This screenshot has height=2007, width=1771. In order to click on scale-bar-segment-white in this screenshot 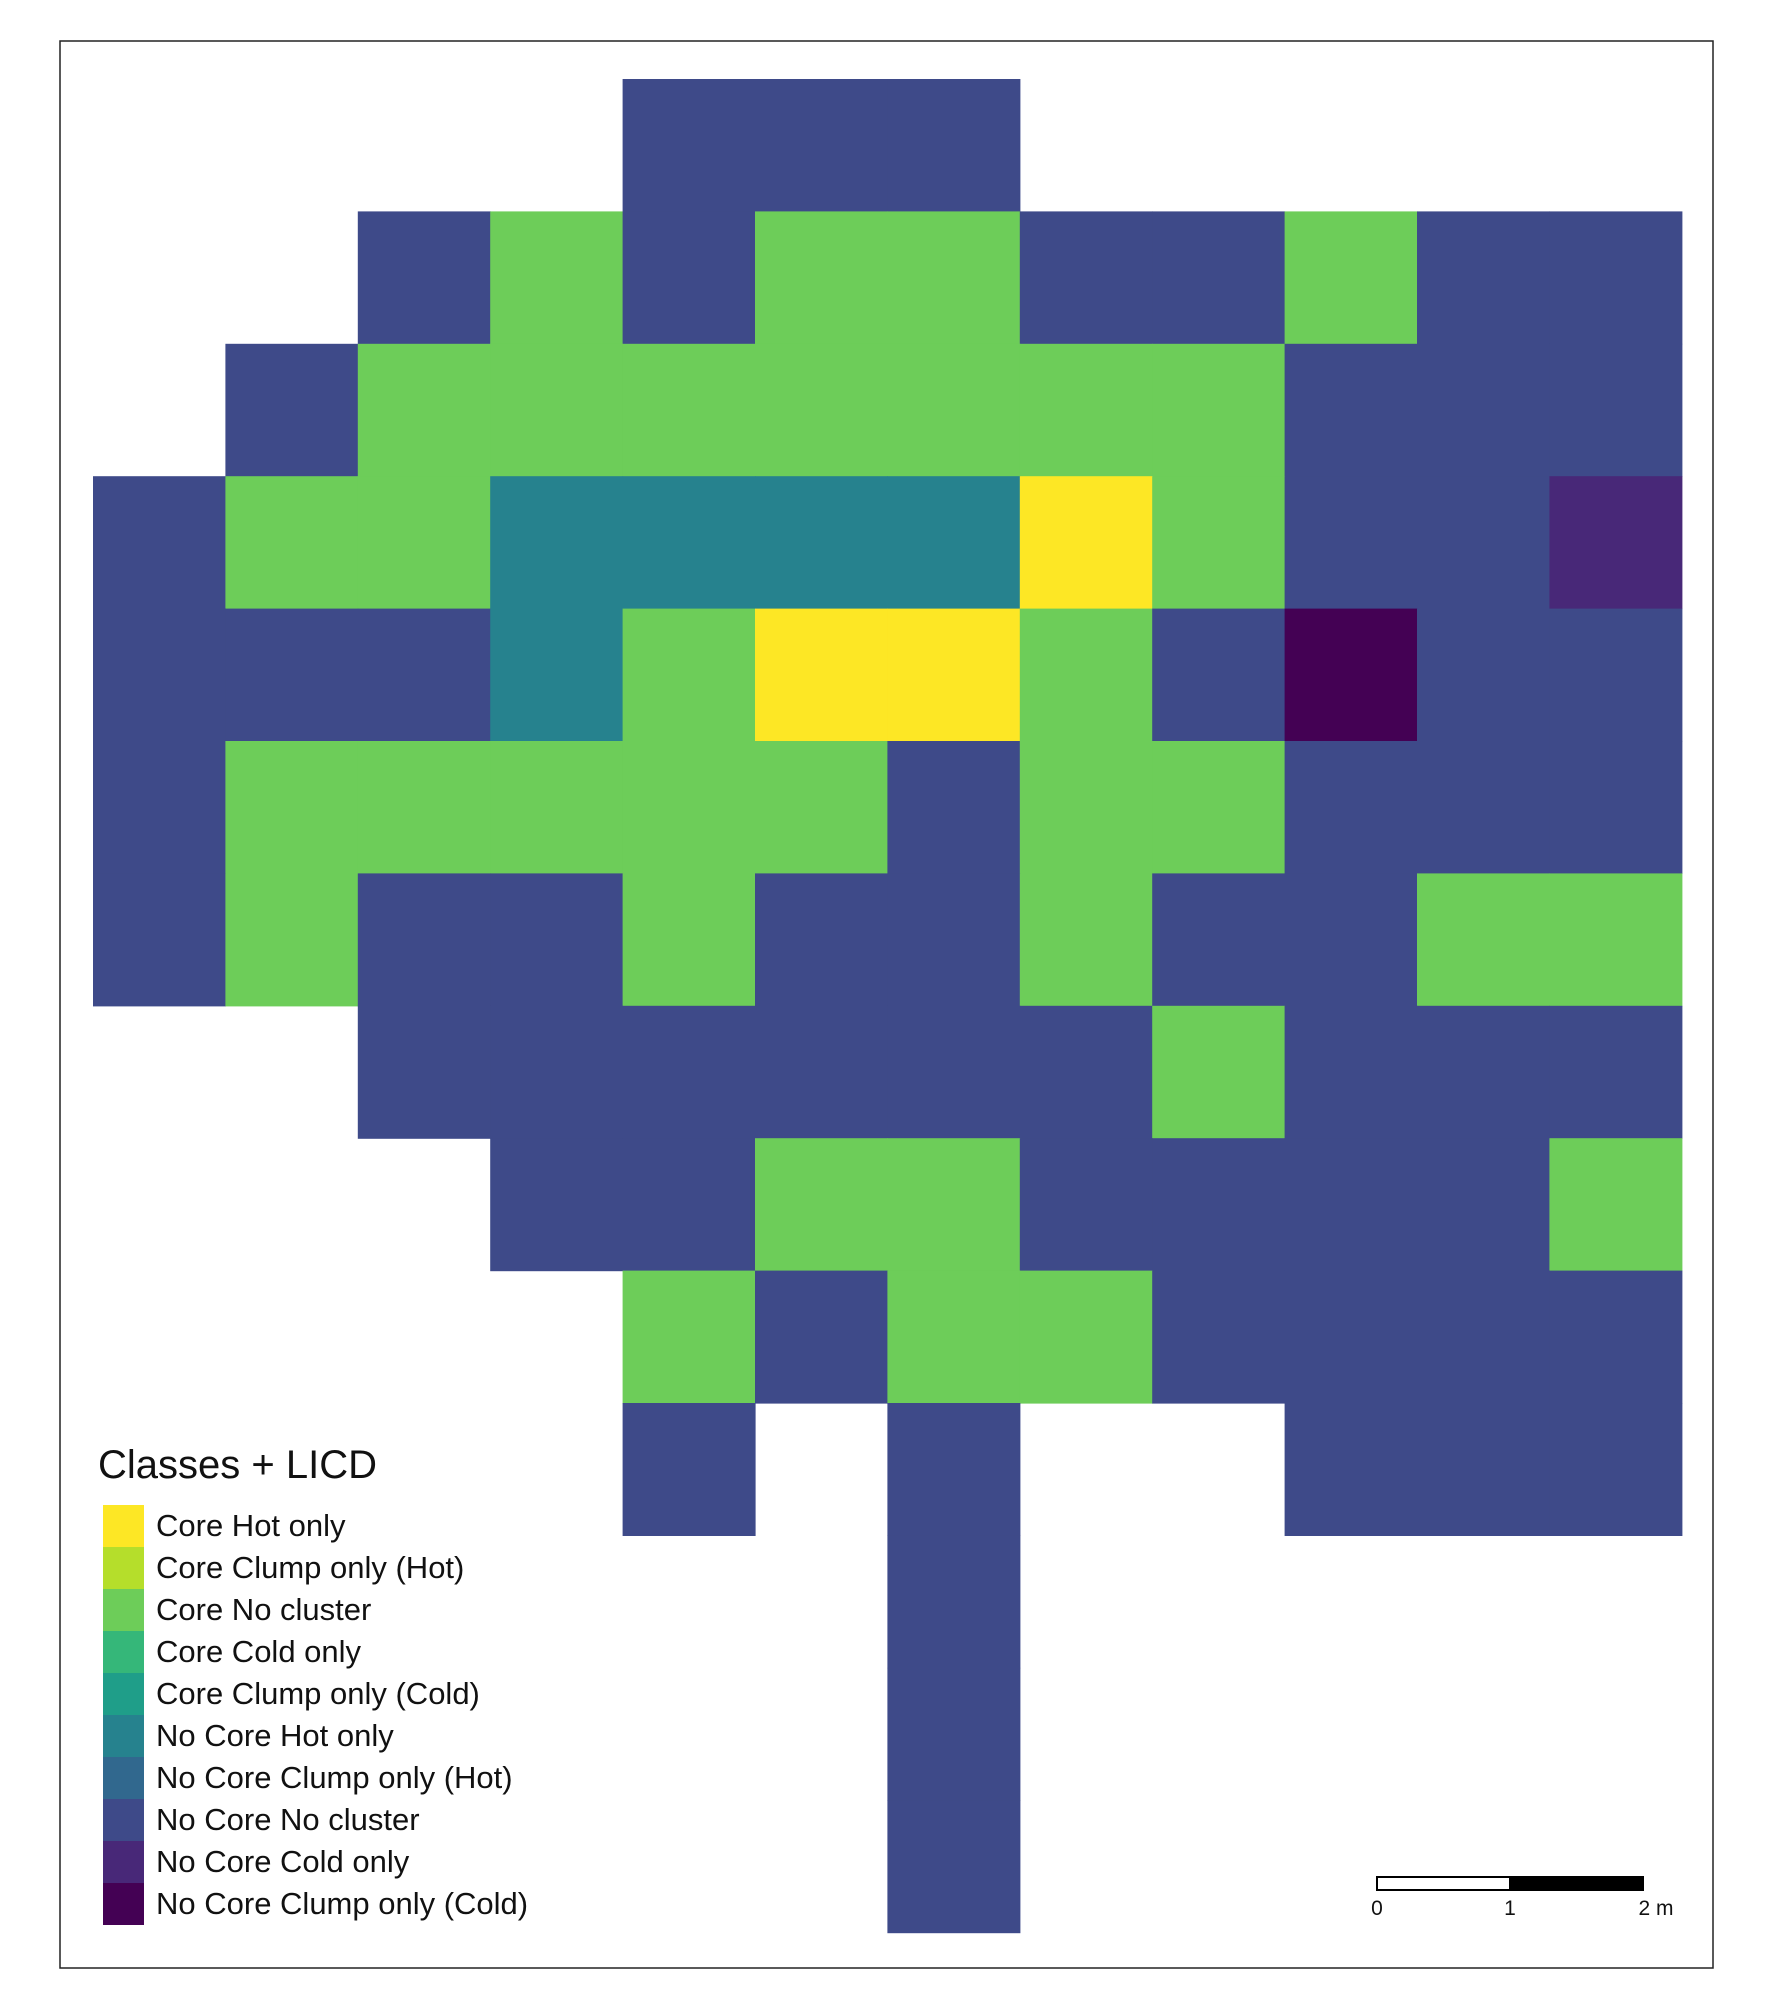, I will do `click(1443, 1883)`.